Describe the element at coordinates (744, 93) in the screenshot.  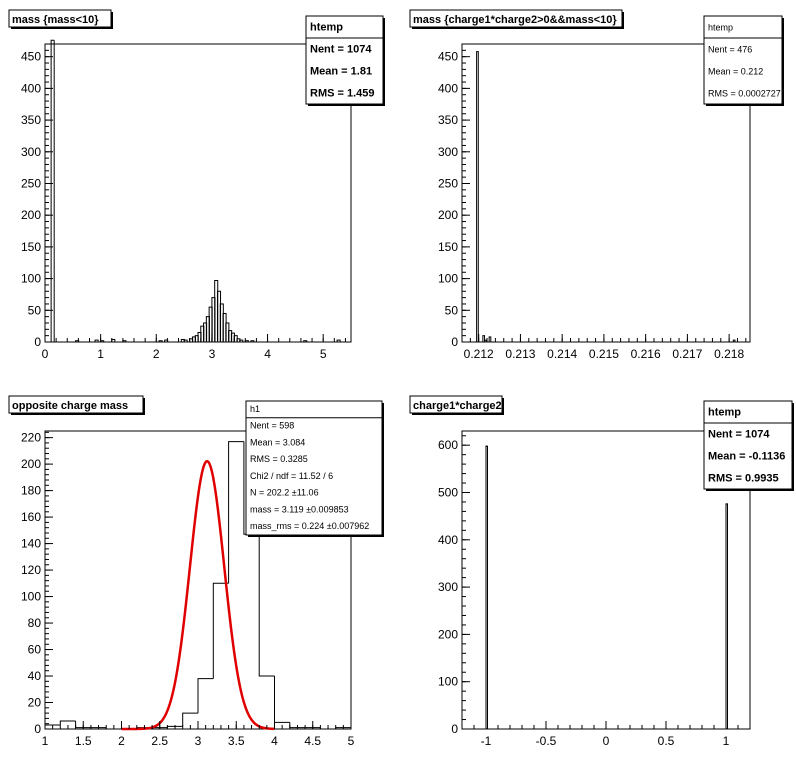
I see `stats-entry: RMS = 0.0002727` at that location.